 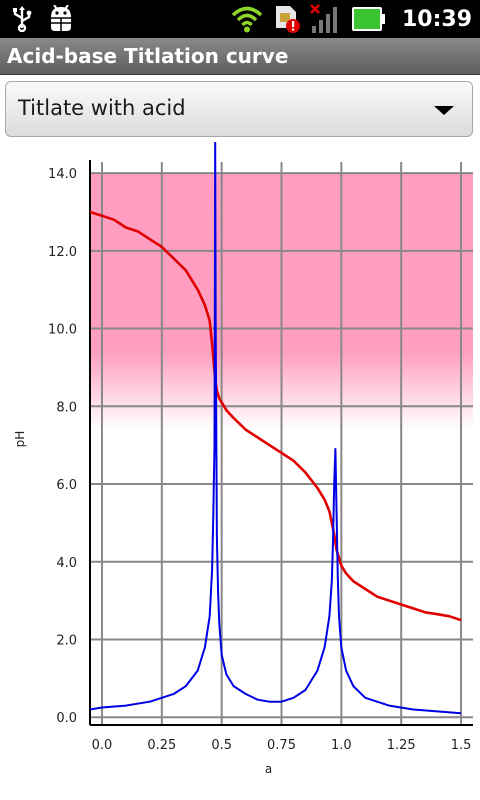 I want to click on x-tick-label: 1.5, so click(x=461, y=745).